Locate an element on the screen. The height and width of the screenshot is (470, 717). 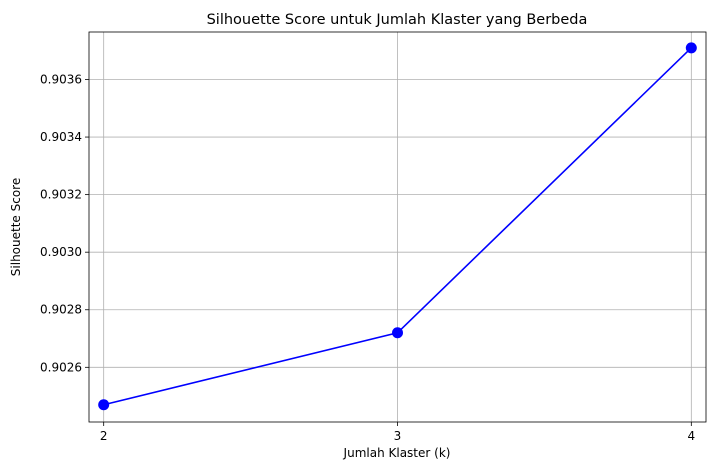
y-tick-label: 0.9026 is located at coordinates (61, 367).